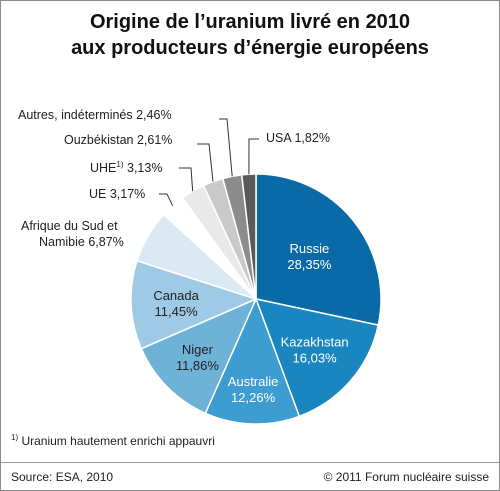 The width and height of the screenshot is (500, 491). I want to click on leader-lines, so click(209, 162).